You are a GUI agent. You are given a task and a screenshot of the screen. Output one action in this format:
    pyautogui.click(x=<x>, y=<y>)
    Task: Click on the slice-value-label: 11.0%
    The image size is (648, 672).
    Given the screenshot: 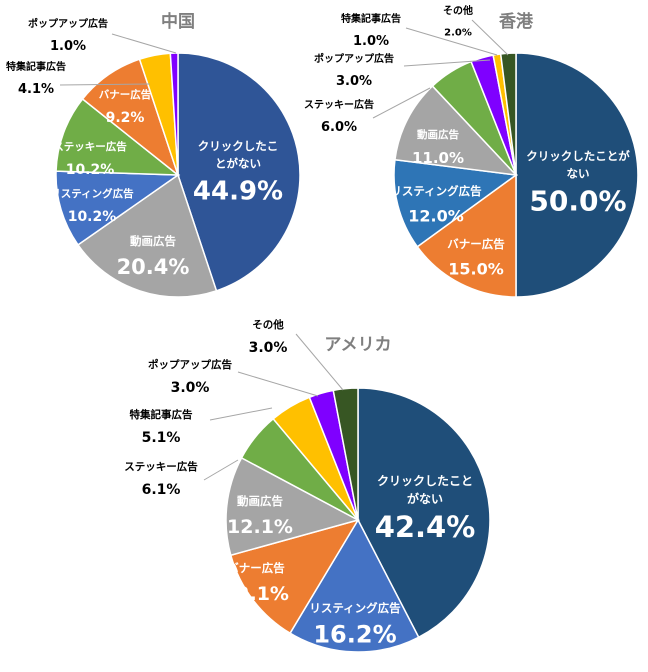 What is the action you would take?
    pyautogui.click(x=438, y=158)
    